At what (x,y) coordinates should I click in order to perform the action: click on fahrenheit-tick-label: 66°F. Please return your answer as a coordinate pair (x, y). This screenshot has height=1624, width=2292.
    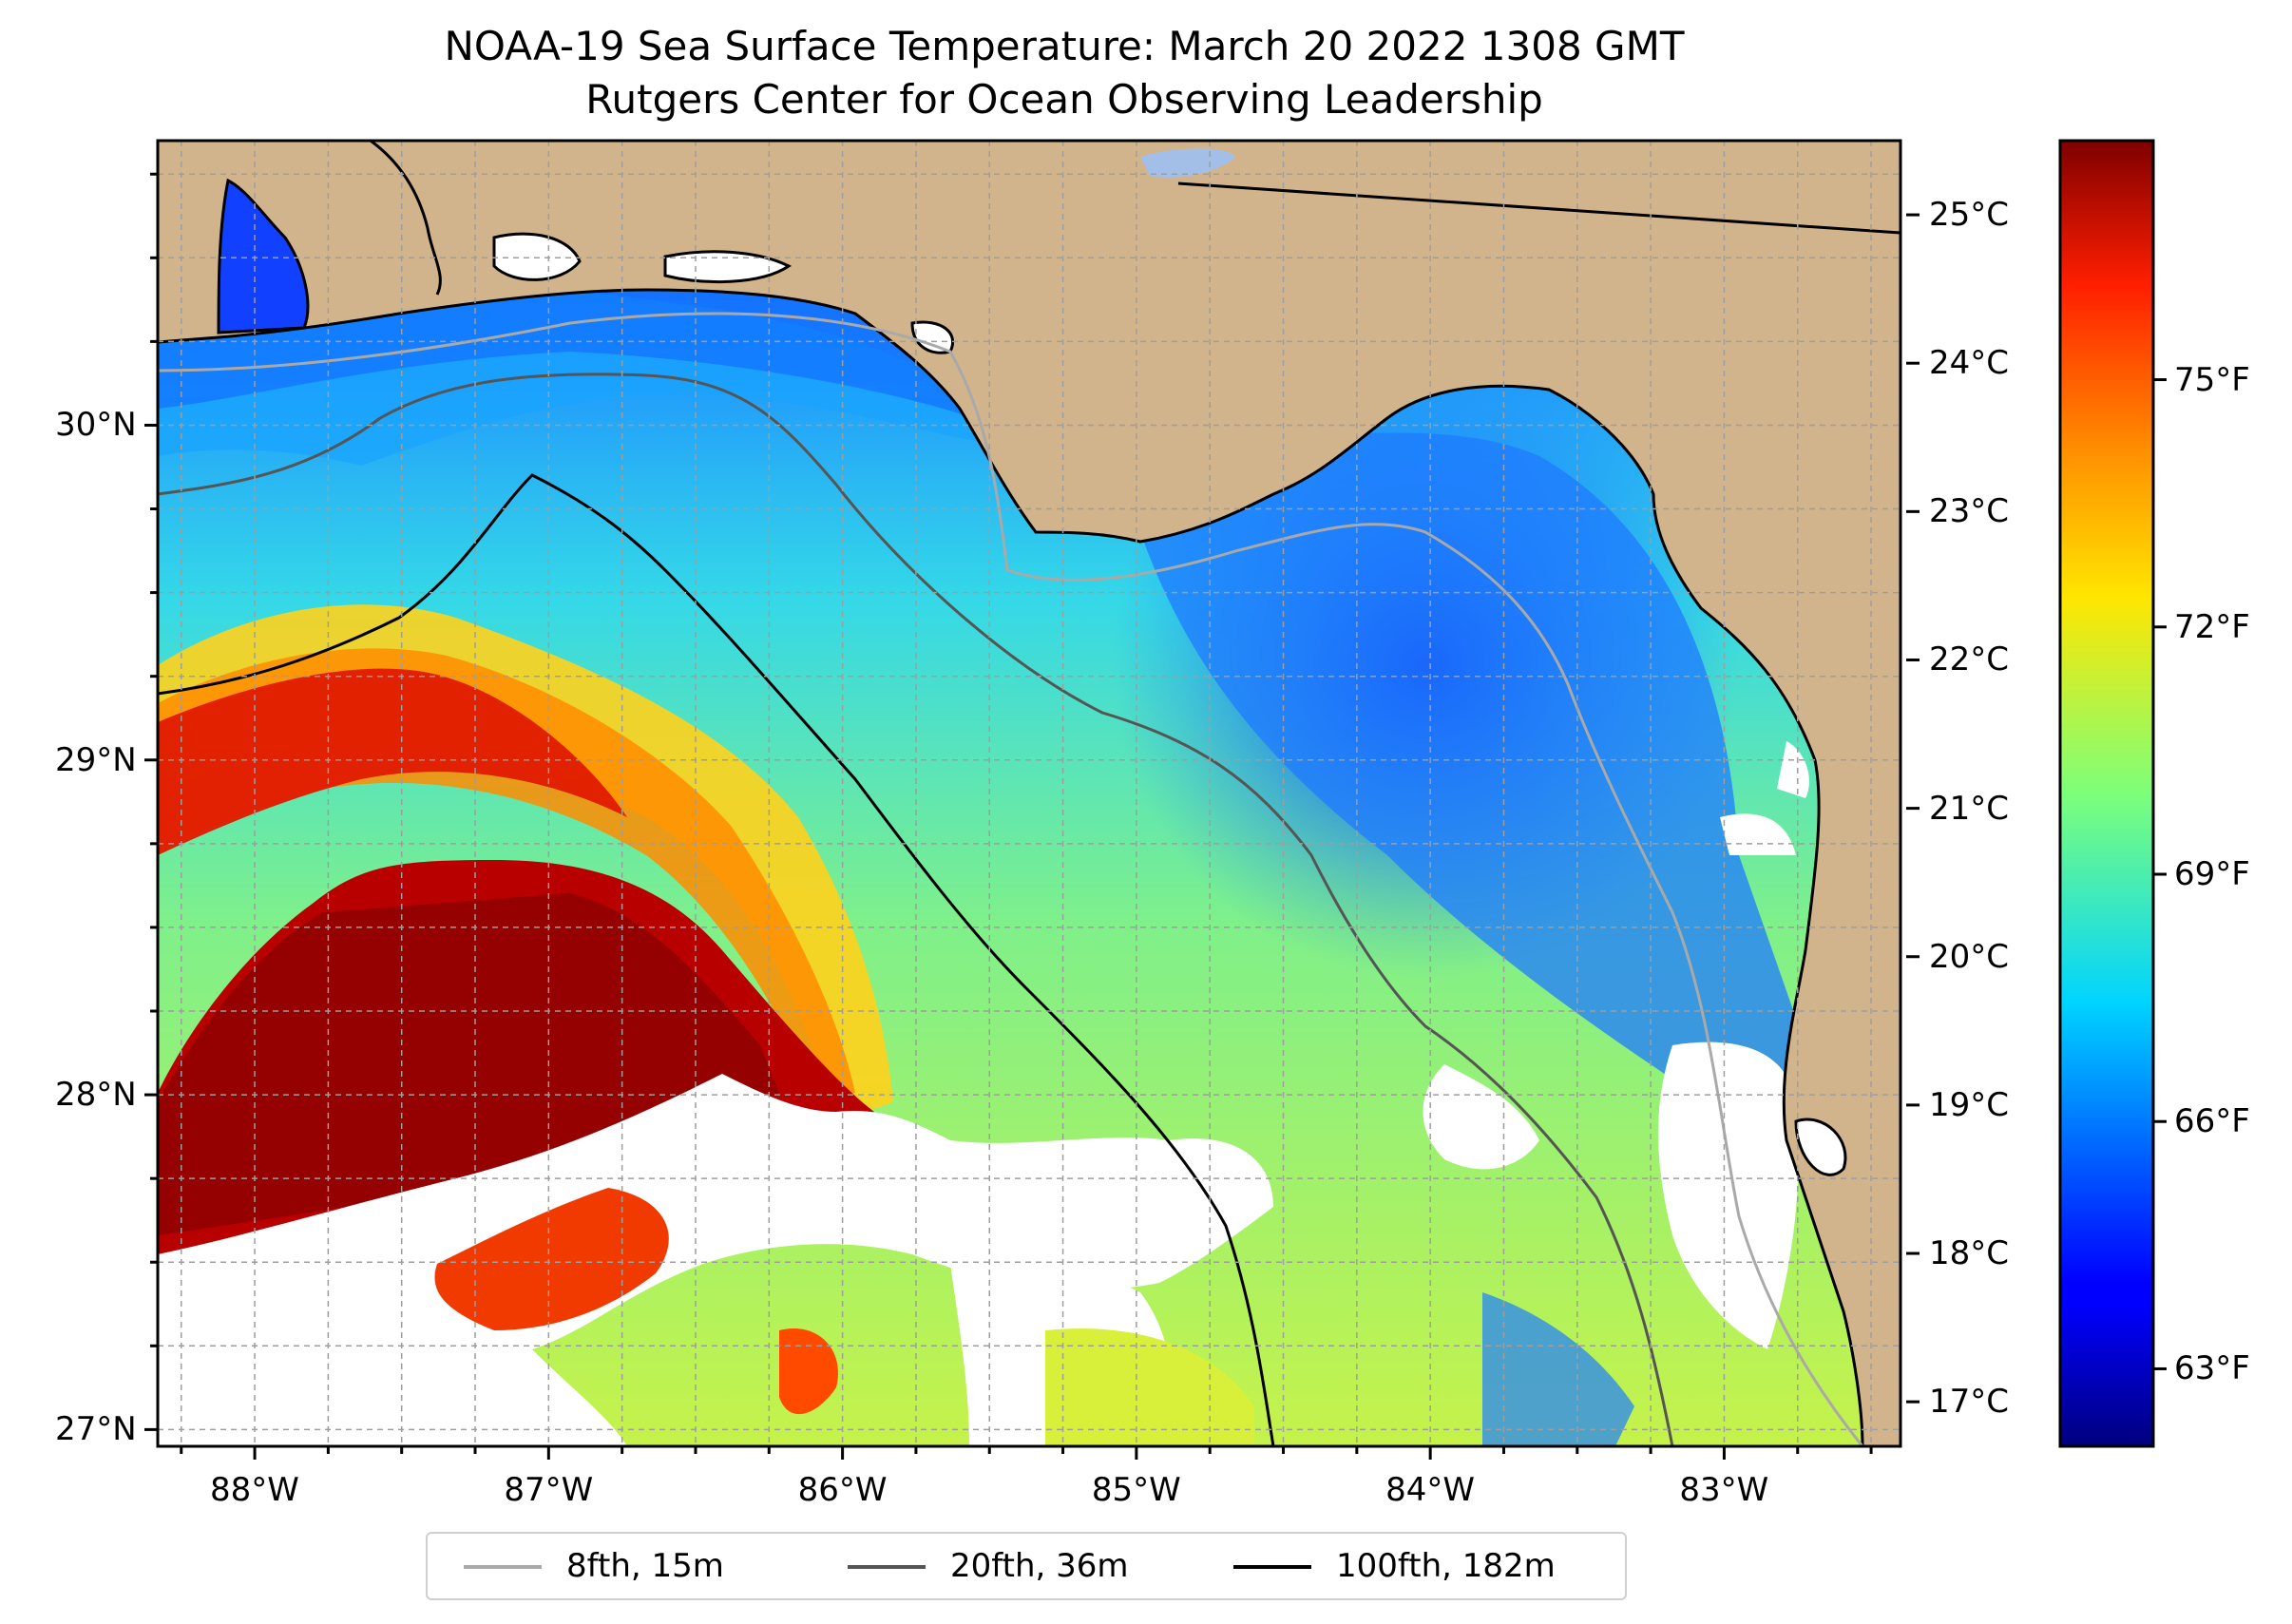
    Looking at the image, I should click on (2212, 1121).